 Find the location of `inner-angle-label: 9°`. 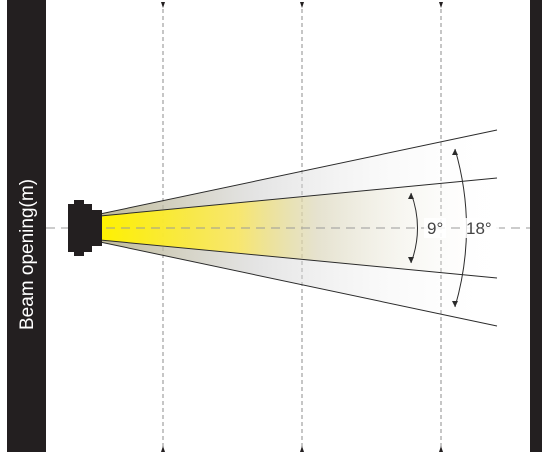

inner-angle-label: 9° is located at coordinates (435, 228).